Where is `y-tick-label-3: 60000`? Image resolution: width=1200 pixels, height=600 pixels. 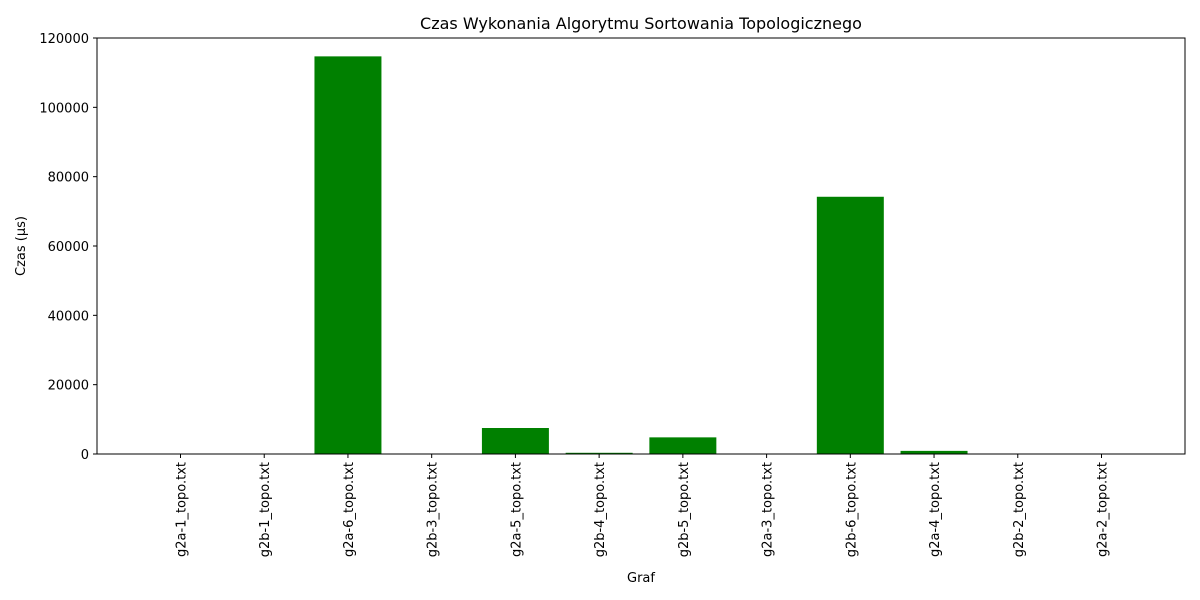 y-tick-label-3: 60000 is located at coordinates (68, 247).